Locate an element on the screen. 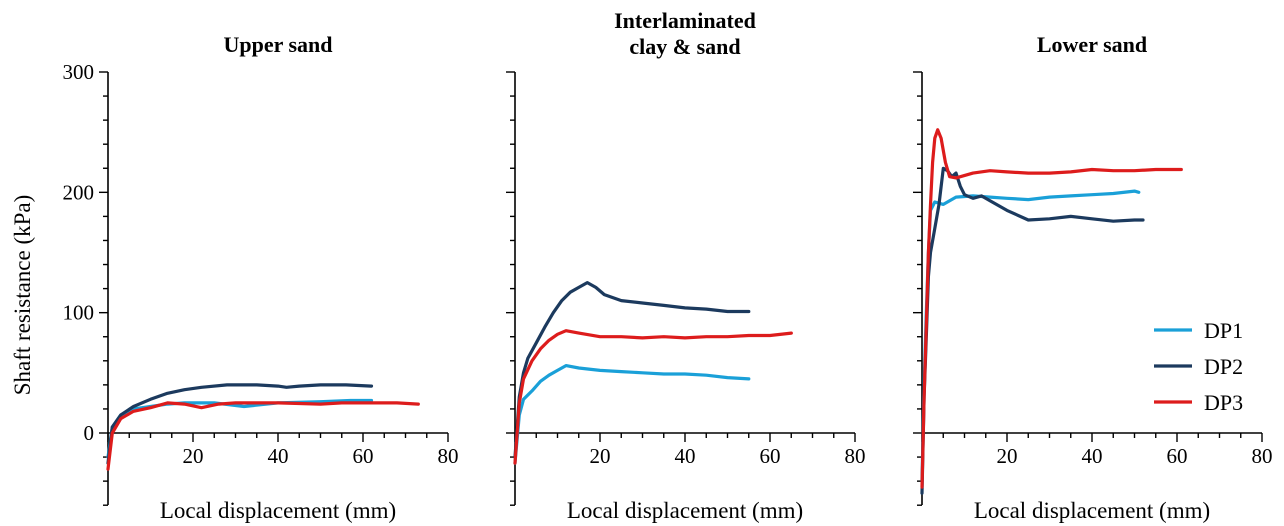 The image size is (1284, 526). legend-label-dp2: DP2 is located at coordinates (1223, 366).